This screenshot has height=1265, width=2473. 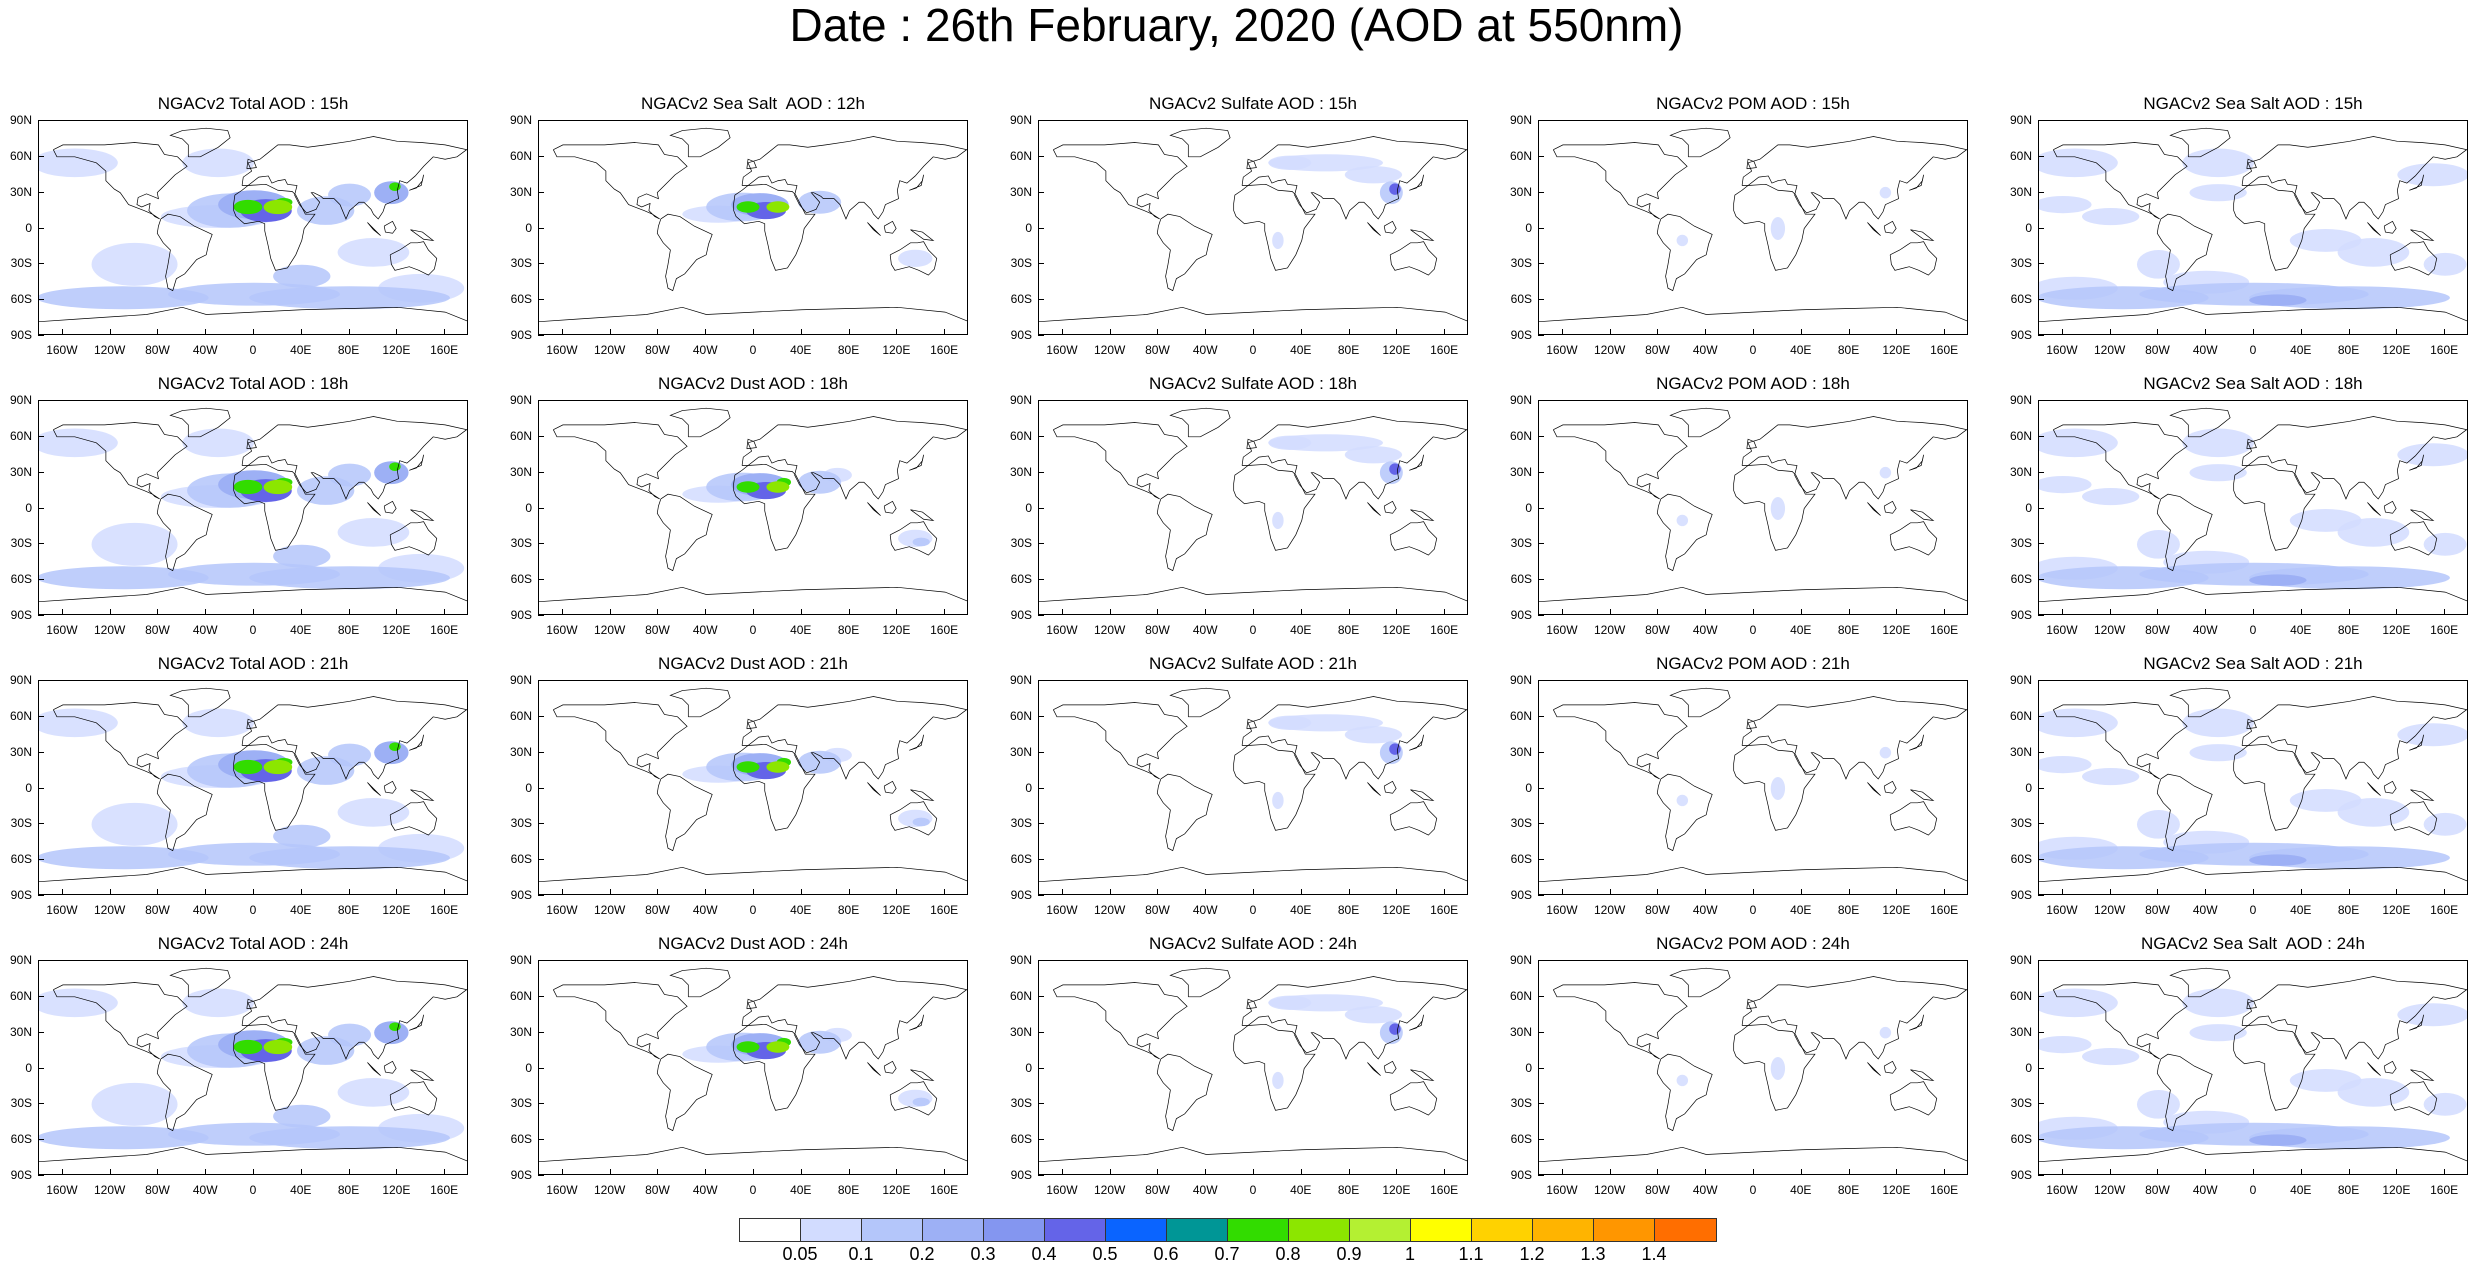 I want to click on panel-title: NGACv2 Sulfate AOD : 15h, so click(x=1253, y=103).